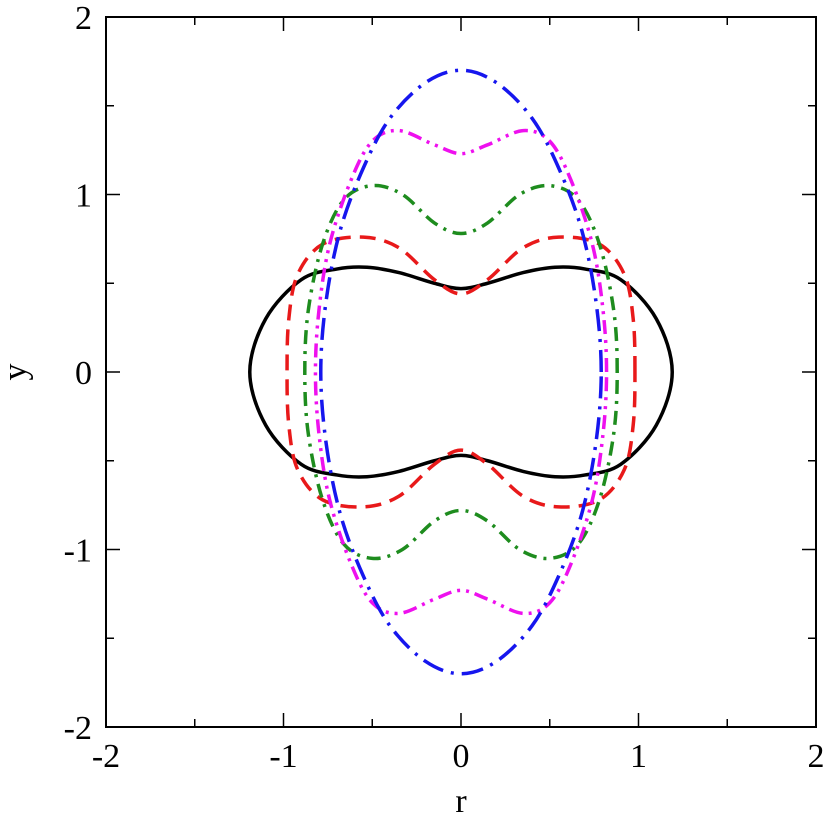 This screenshot has height=819, width=830. I want to click on y-tick-label: 1, so click(83, 196).